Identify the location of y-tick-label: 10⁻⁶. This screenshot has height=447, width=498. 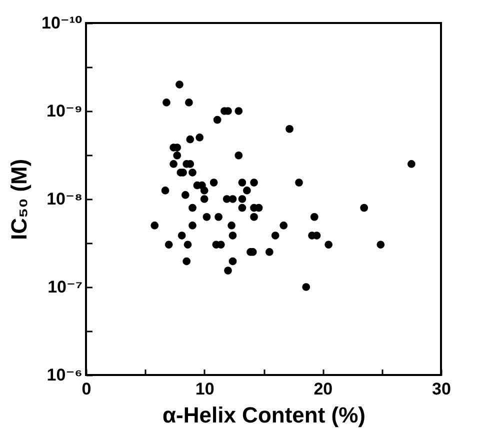
(64, 375).